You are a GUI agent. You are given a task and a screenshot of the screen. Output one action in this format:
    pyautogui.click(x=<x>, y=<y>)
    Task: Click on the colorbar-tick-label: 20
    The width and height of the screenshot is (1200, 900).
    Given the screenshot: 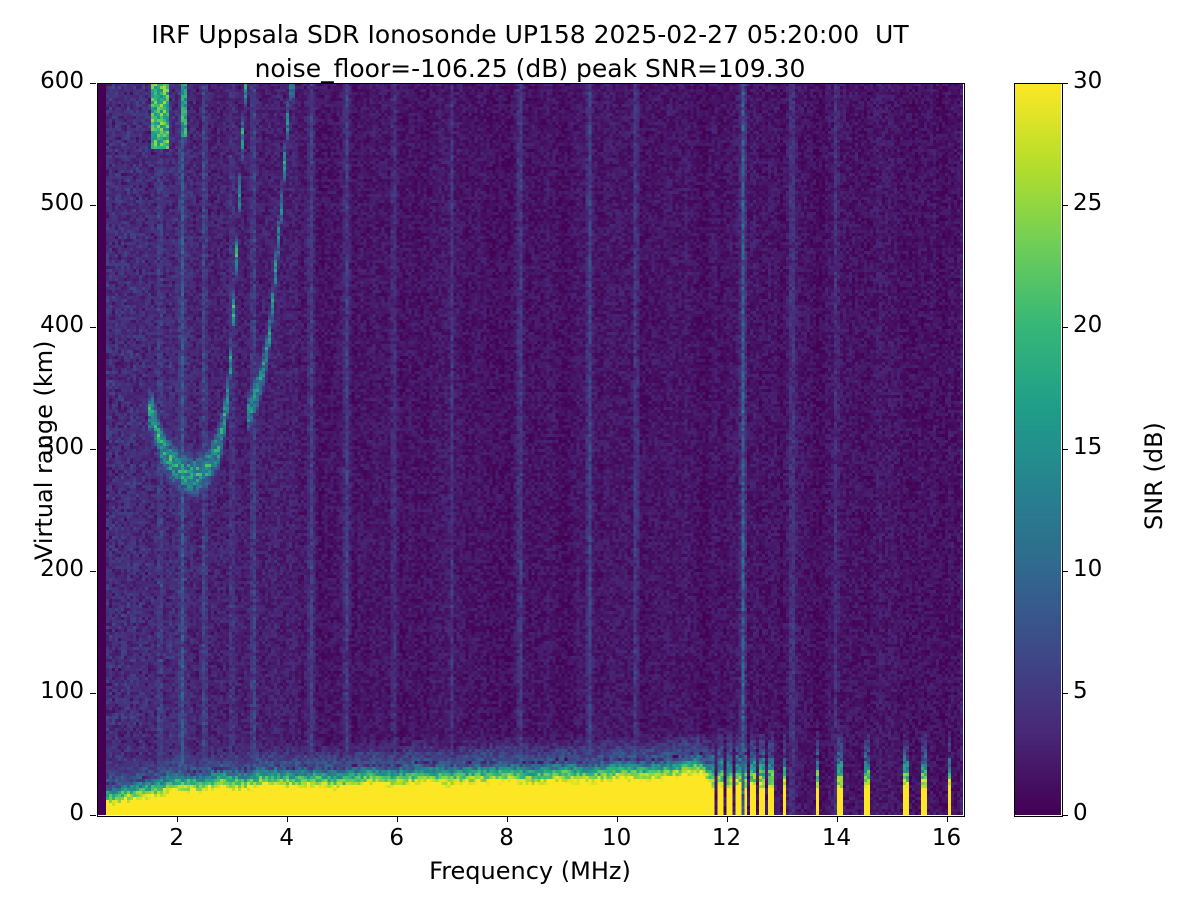 What is the action you would take?
    pyautogui.click(x=1088, y=325)
    